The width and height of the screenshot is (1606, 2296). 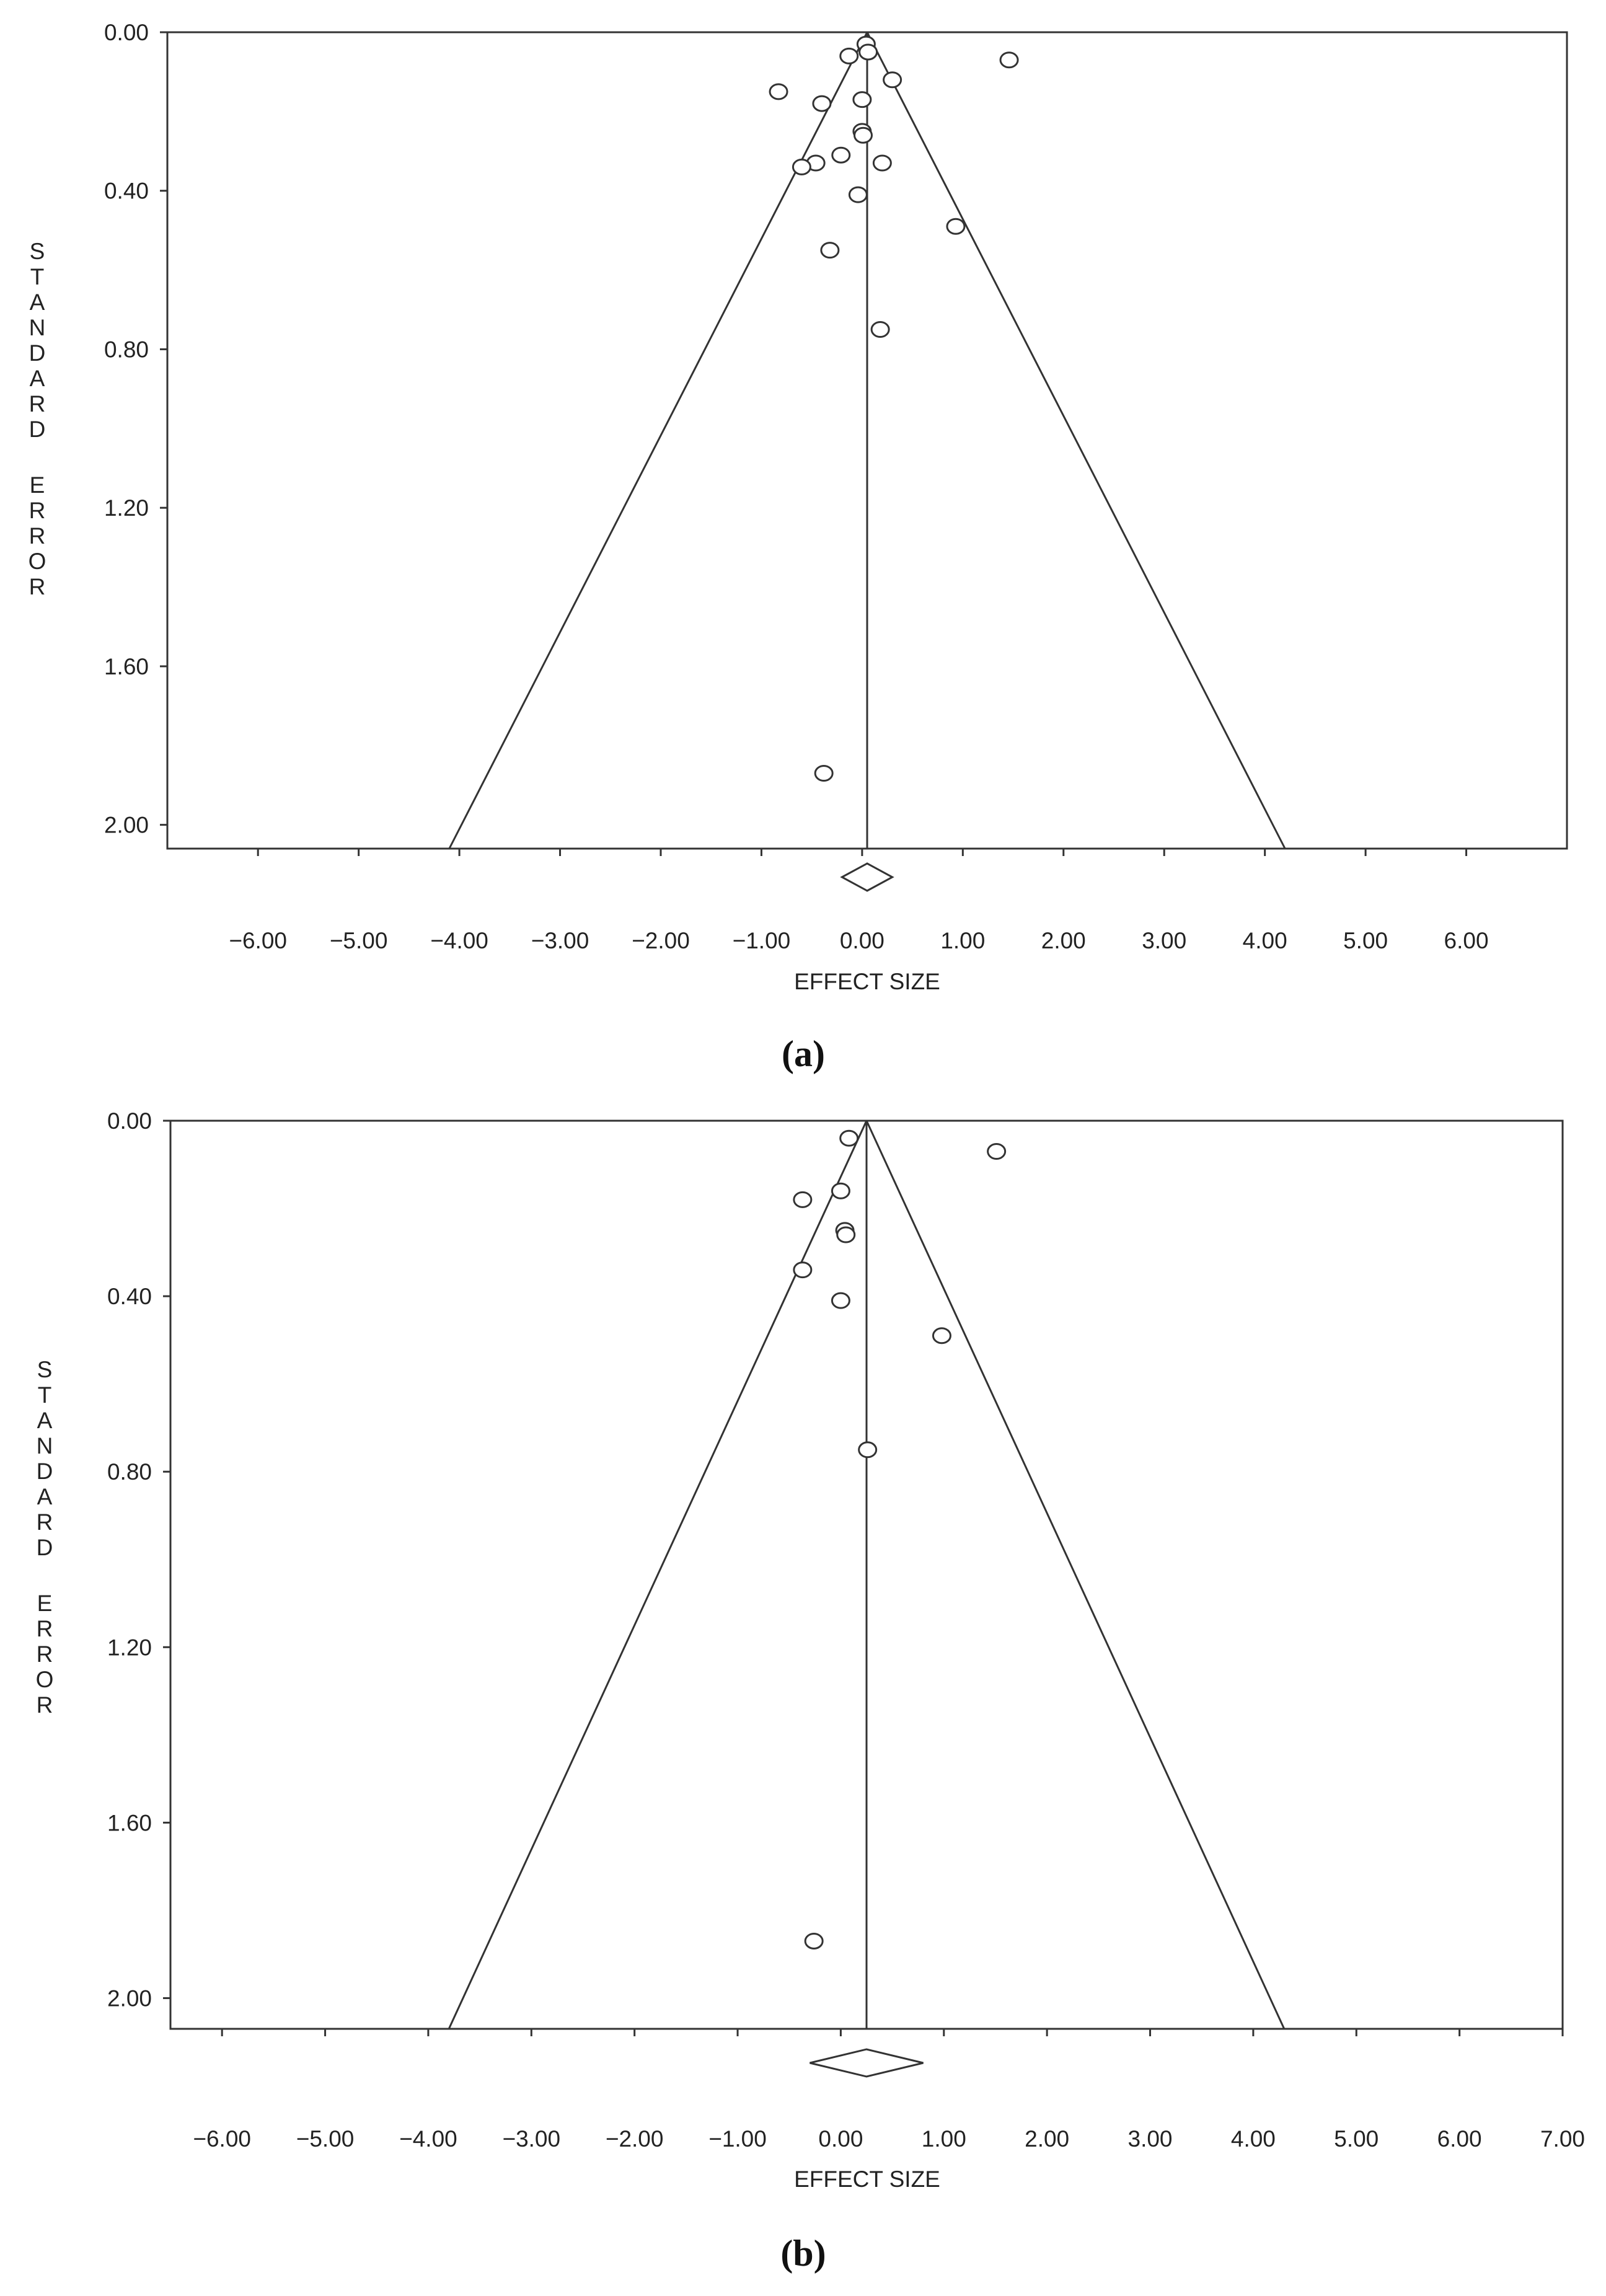 What do you see at coordinates (867, 2179) in the screenshot?
I see `x-axis-label-b: EFFECT SIZE` at bounding box center [867, 2179].